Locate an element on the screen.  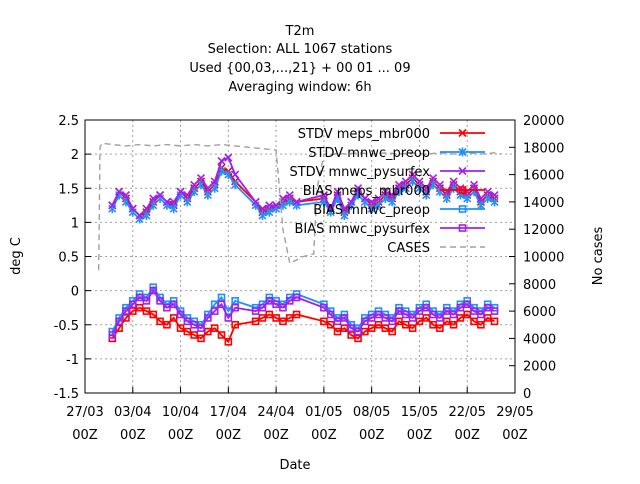
legend-label: STDV meps_mbr000 is located at coordinates (364, 134).